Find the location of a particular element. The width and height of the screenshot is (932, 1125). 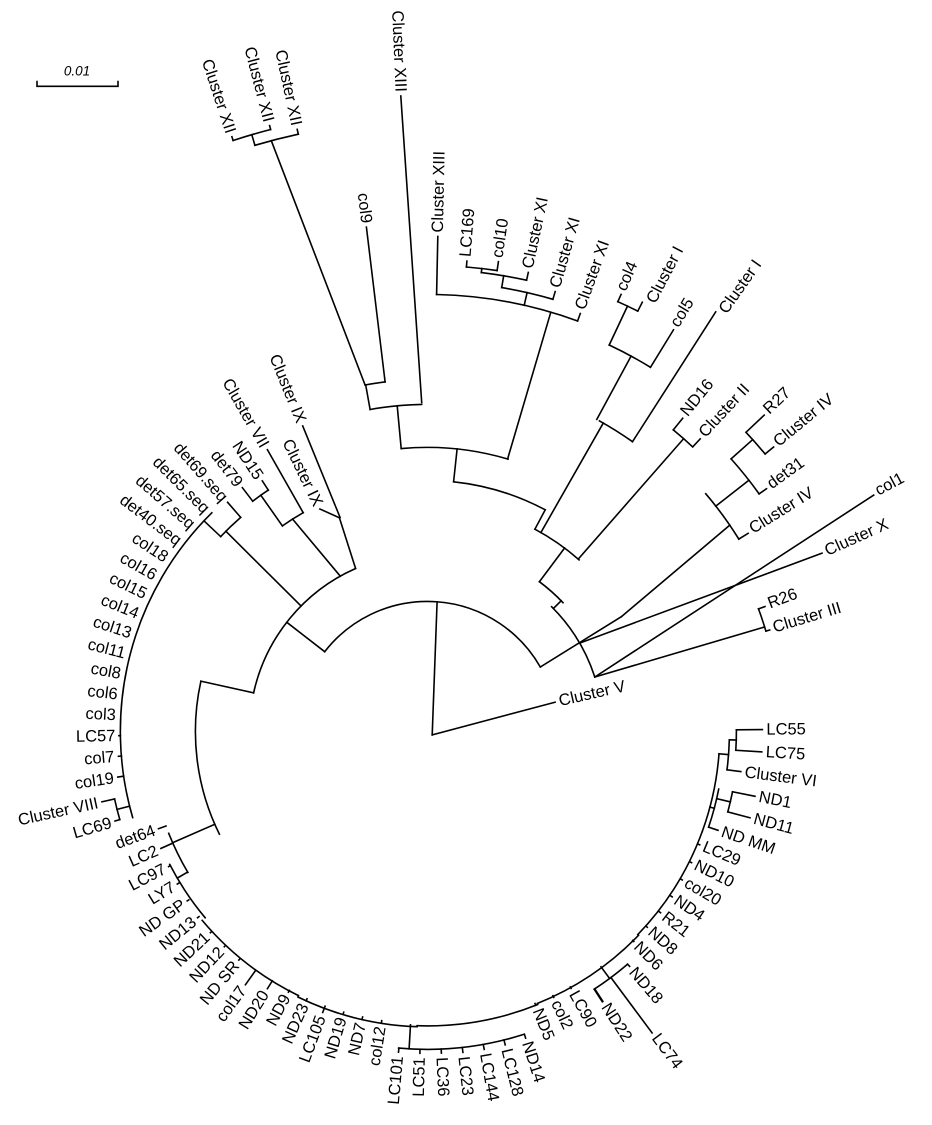

svg-text: 0.01 is located at coordinates (77, 71).